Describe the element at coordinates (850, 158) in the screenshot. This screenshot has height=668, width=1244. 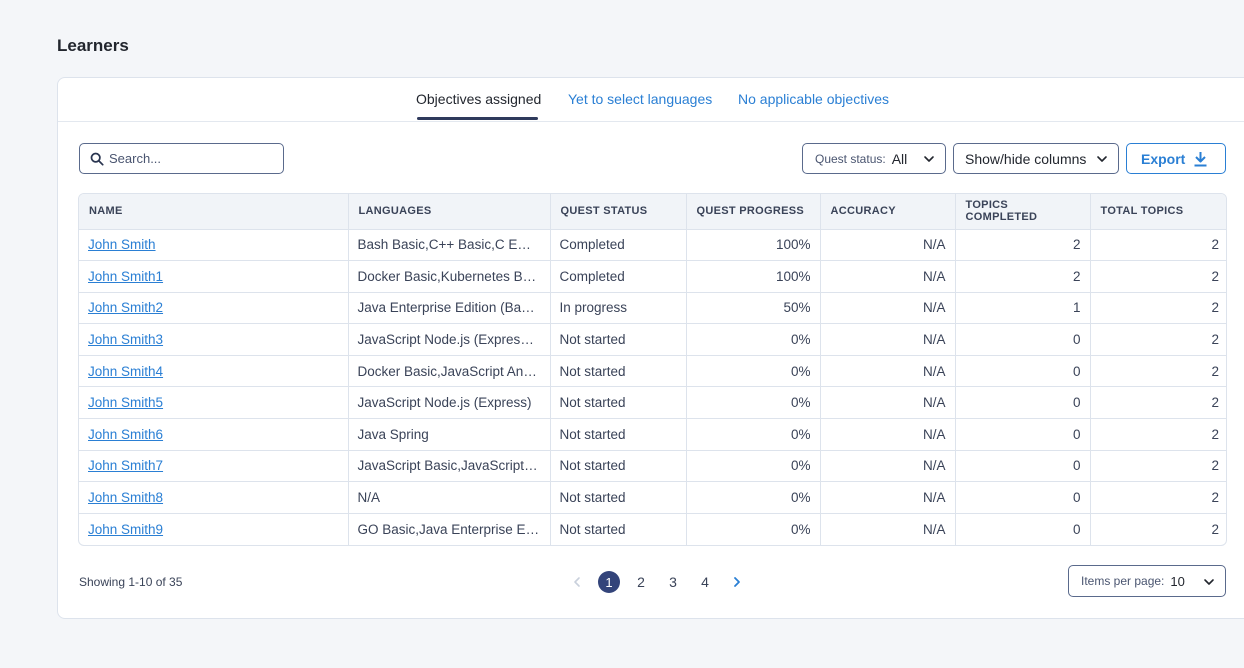
I see `quest-status-label: Quest status:` at that location.